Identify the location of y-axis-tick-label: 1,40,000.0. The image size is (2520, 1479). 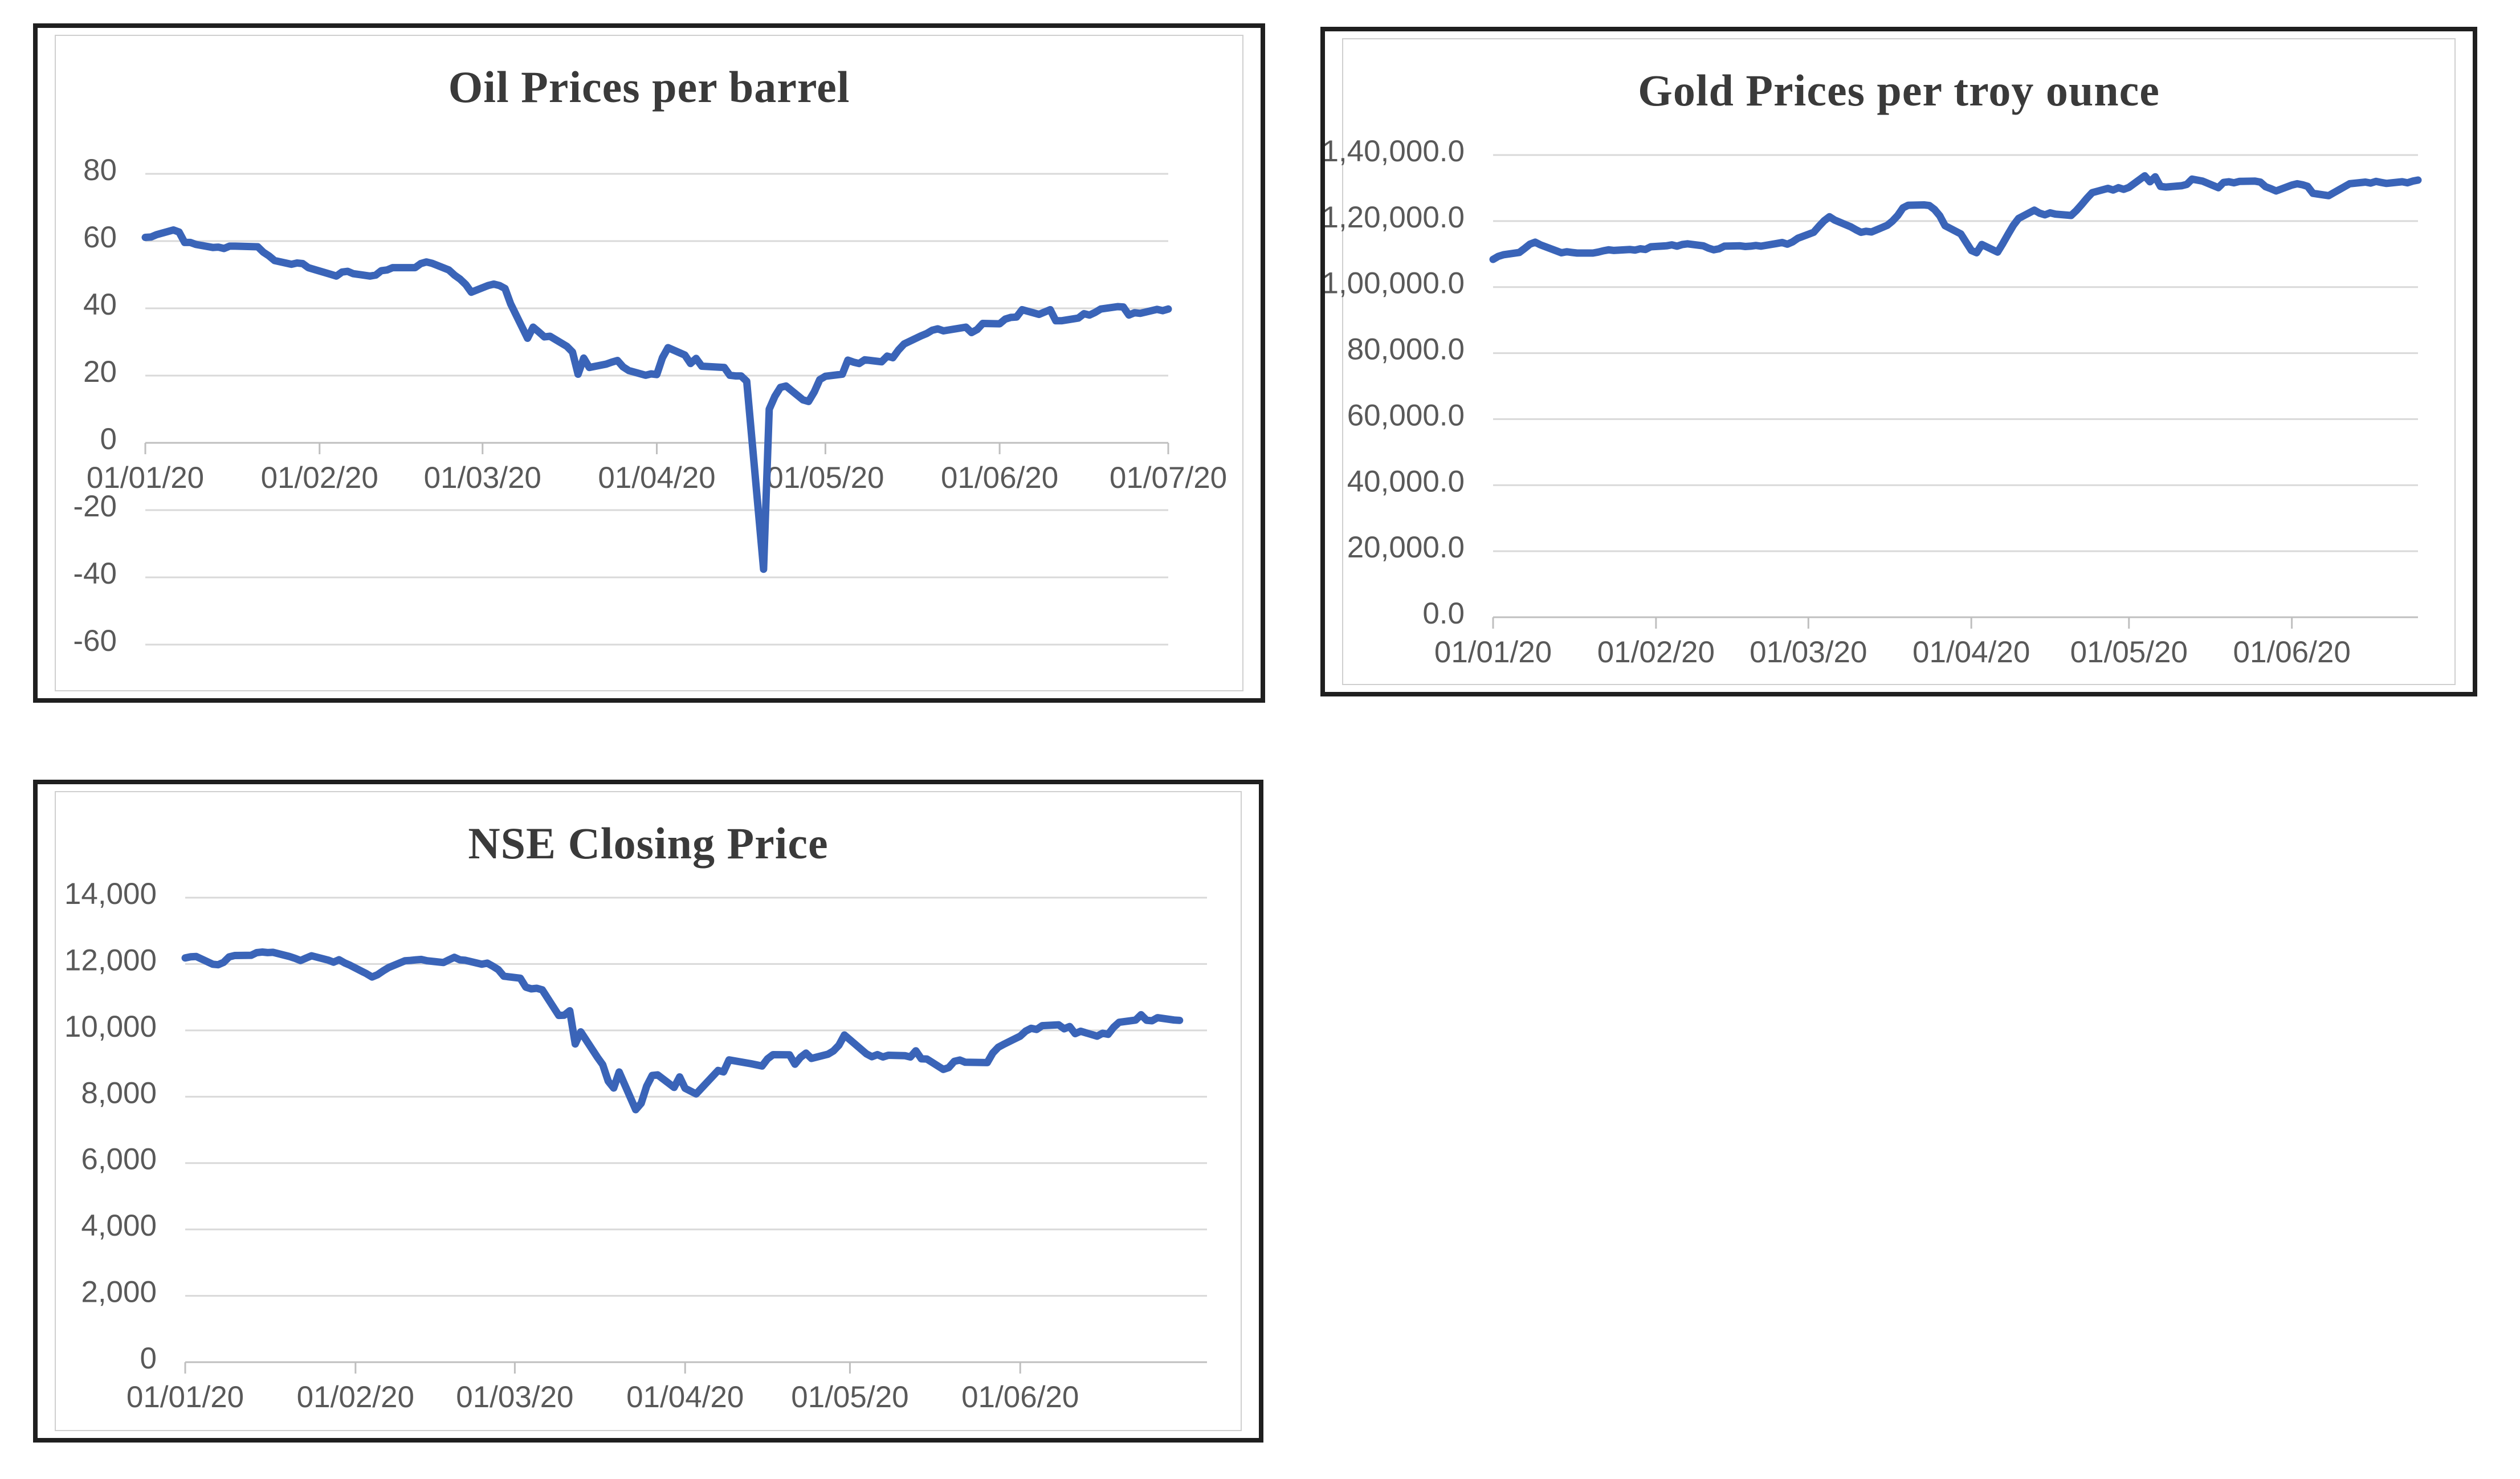
(1395, 151).